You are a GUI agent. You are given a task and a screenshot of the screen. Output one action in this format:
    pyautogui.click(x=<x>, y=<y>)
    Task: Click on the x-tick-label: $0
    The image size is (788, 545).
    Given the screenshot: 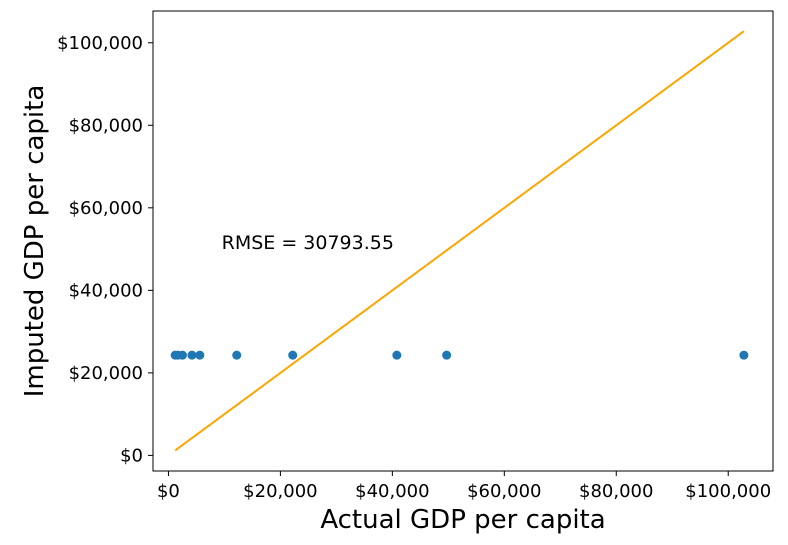 What is the action you would take?
    pyautogui.click(x=168, y=491)
    